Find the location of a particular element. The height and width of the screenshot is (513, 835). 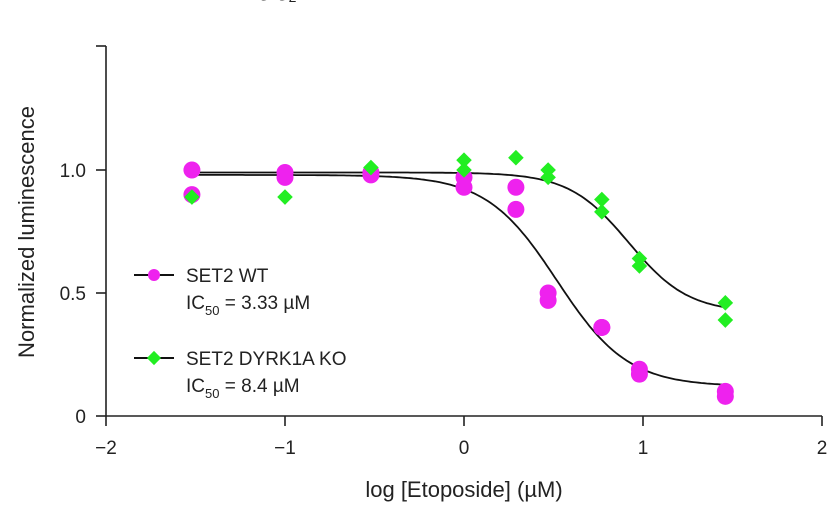

x-ticks: −2 −1 0 1 2 is located at coordinates (461, 437).